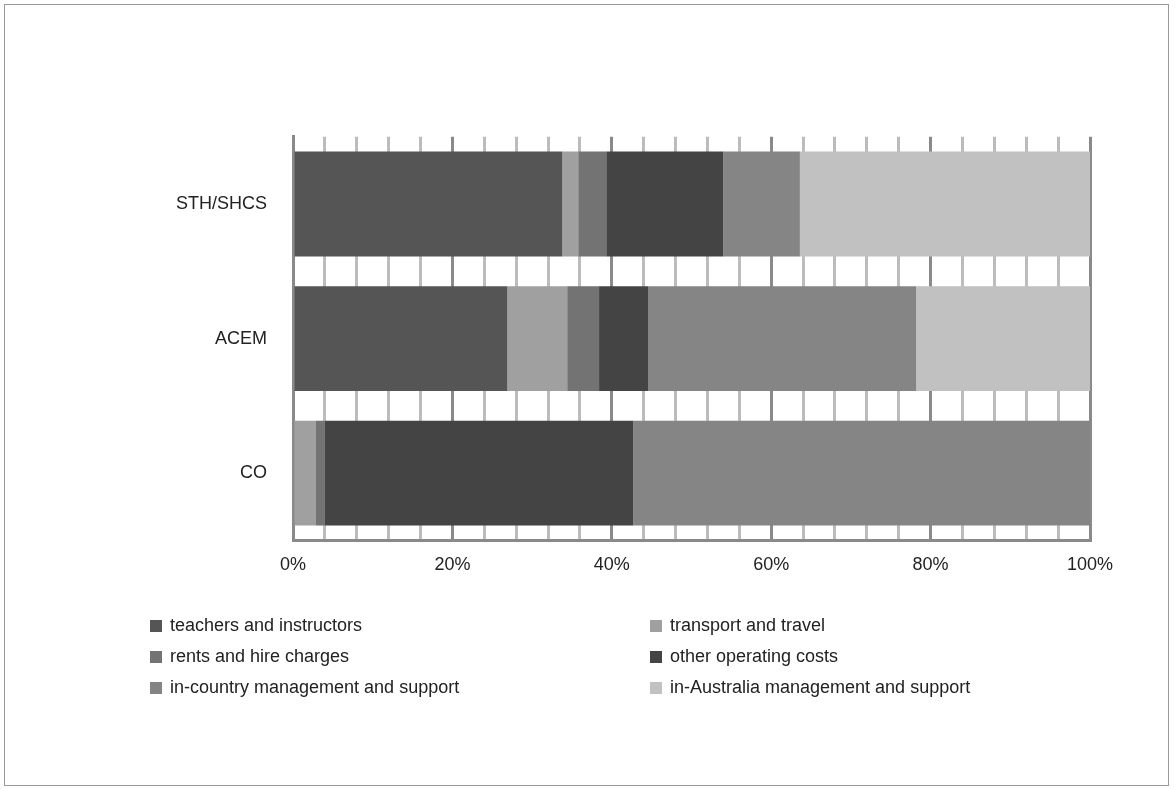 This screenshot has width=1175, height=790. Describe the element at coordinates (315, 687) in the screenshot. I see `legend-label: in-country management and support` at that location.